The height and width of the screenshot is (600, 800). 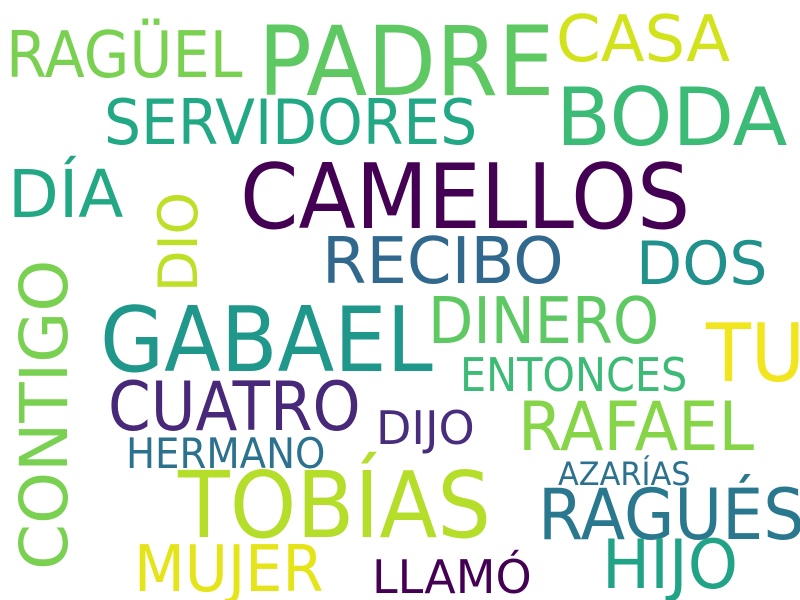 I want to click on word-mujer: MUJER, so click(x=229, y=566).